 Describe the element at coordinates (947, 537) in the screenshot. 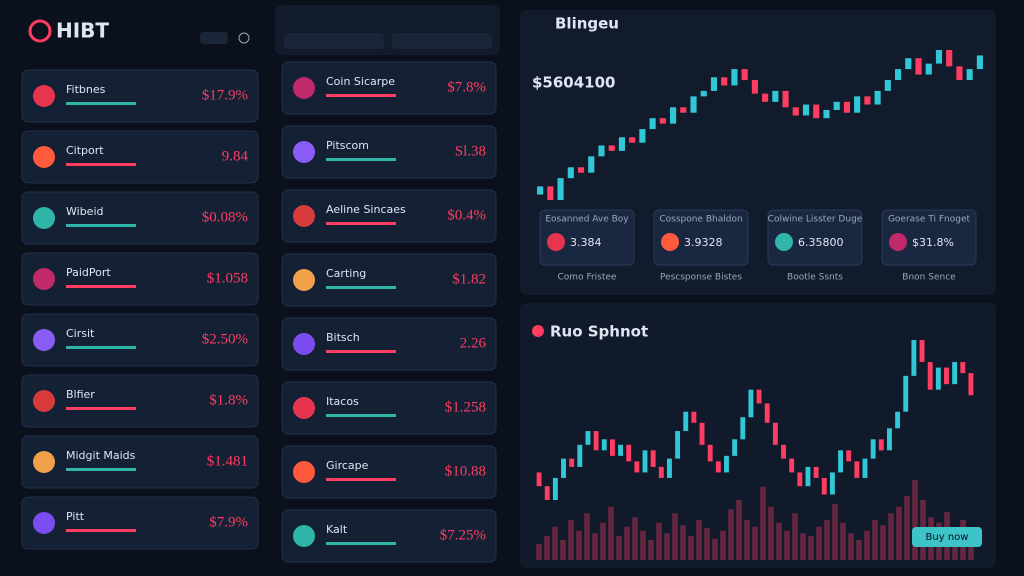

I see `buy-button` at that location.